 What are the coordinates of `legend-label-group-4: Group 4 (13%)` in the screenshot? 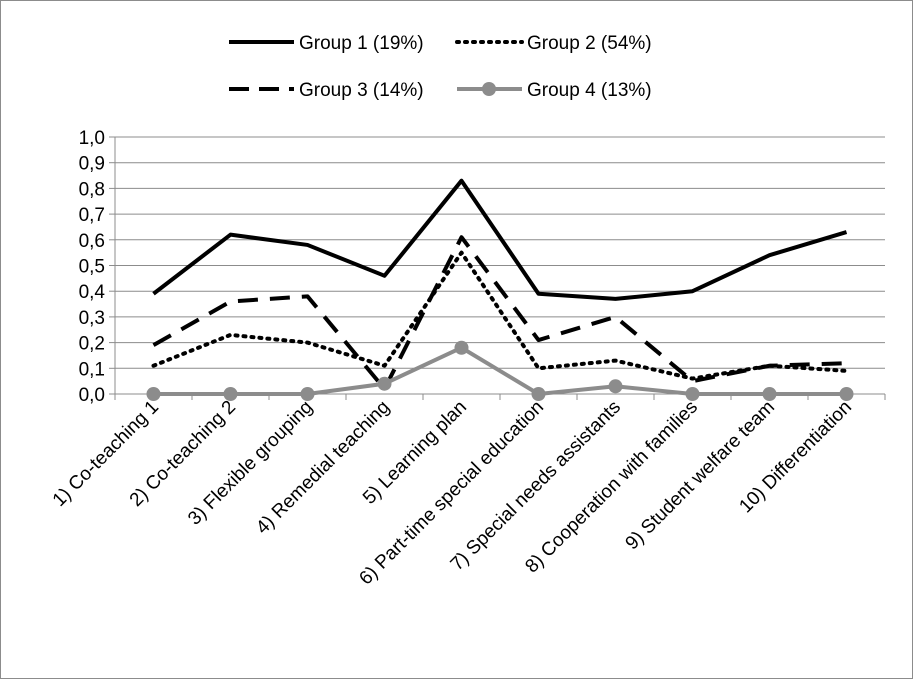 It's located at (589, 90).